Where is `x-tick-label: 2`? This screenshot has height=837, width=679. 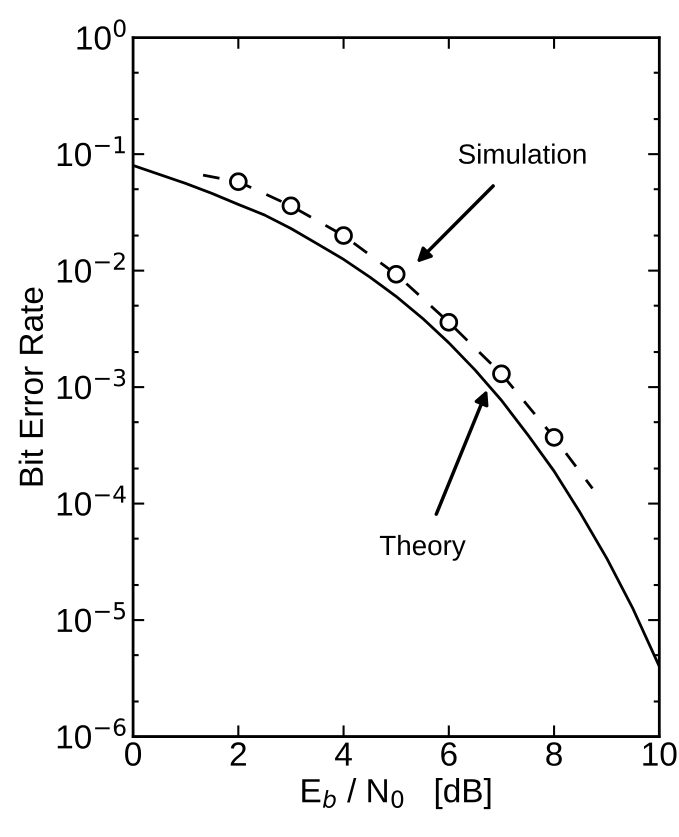 x-tick-label: 2 is located at coordinates (238, 754).